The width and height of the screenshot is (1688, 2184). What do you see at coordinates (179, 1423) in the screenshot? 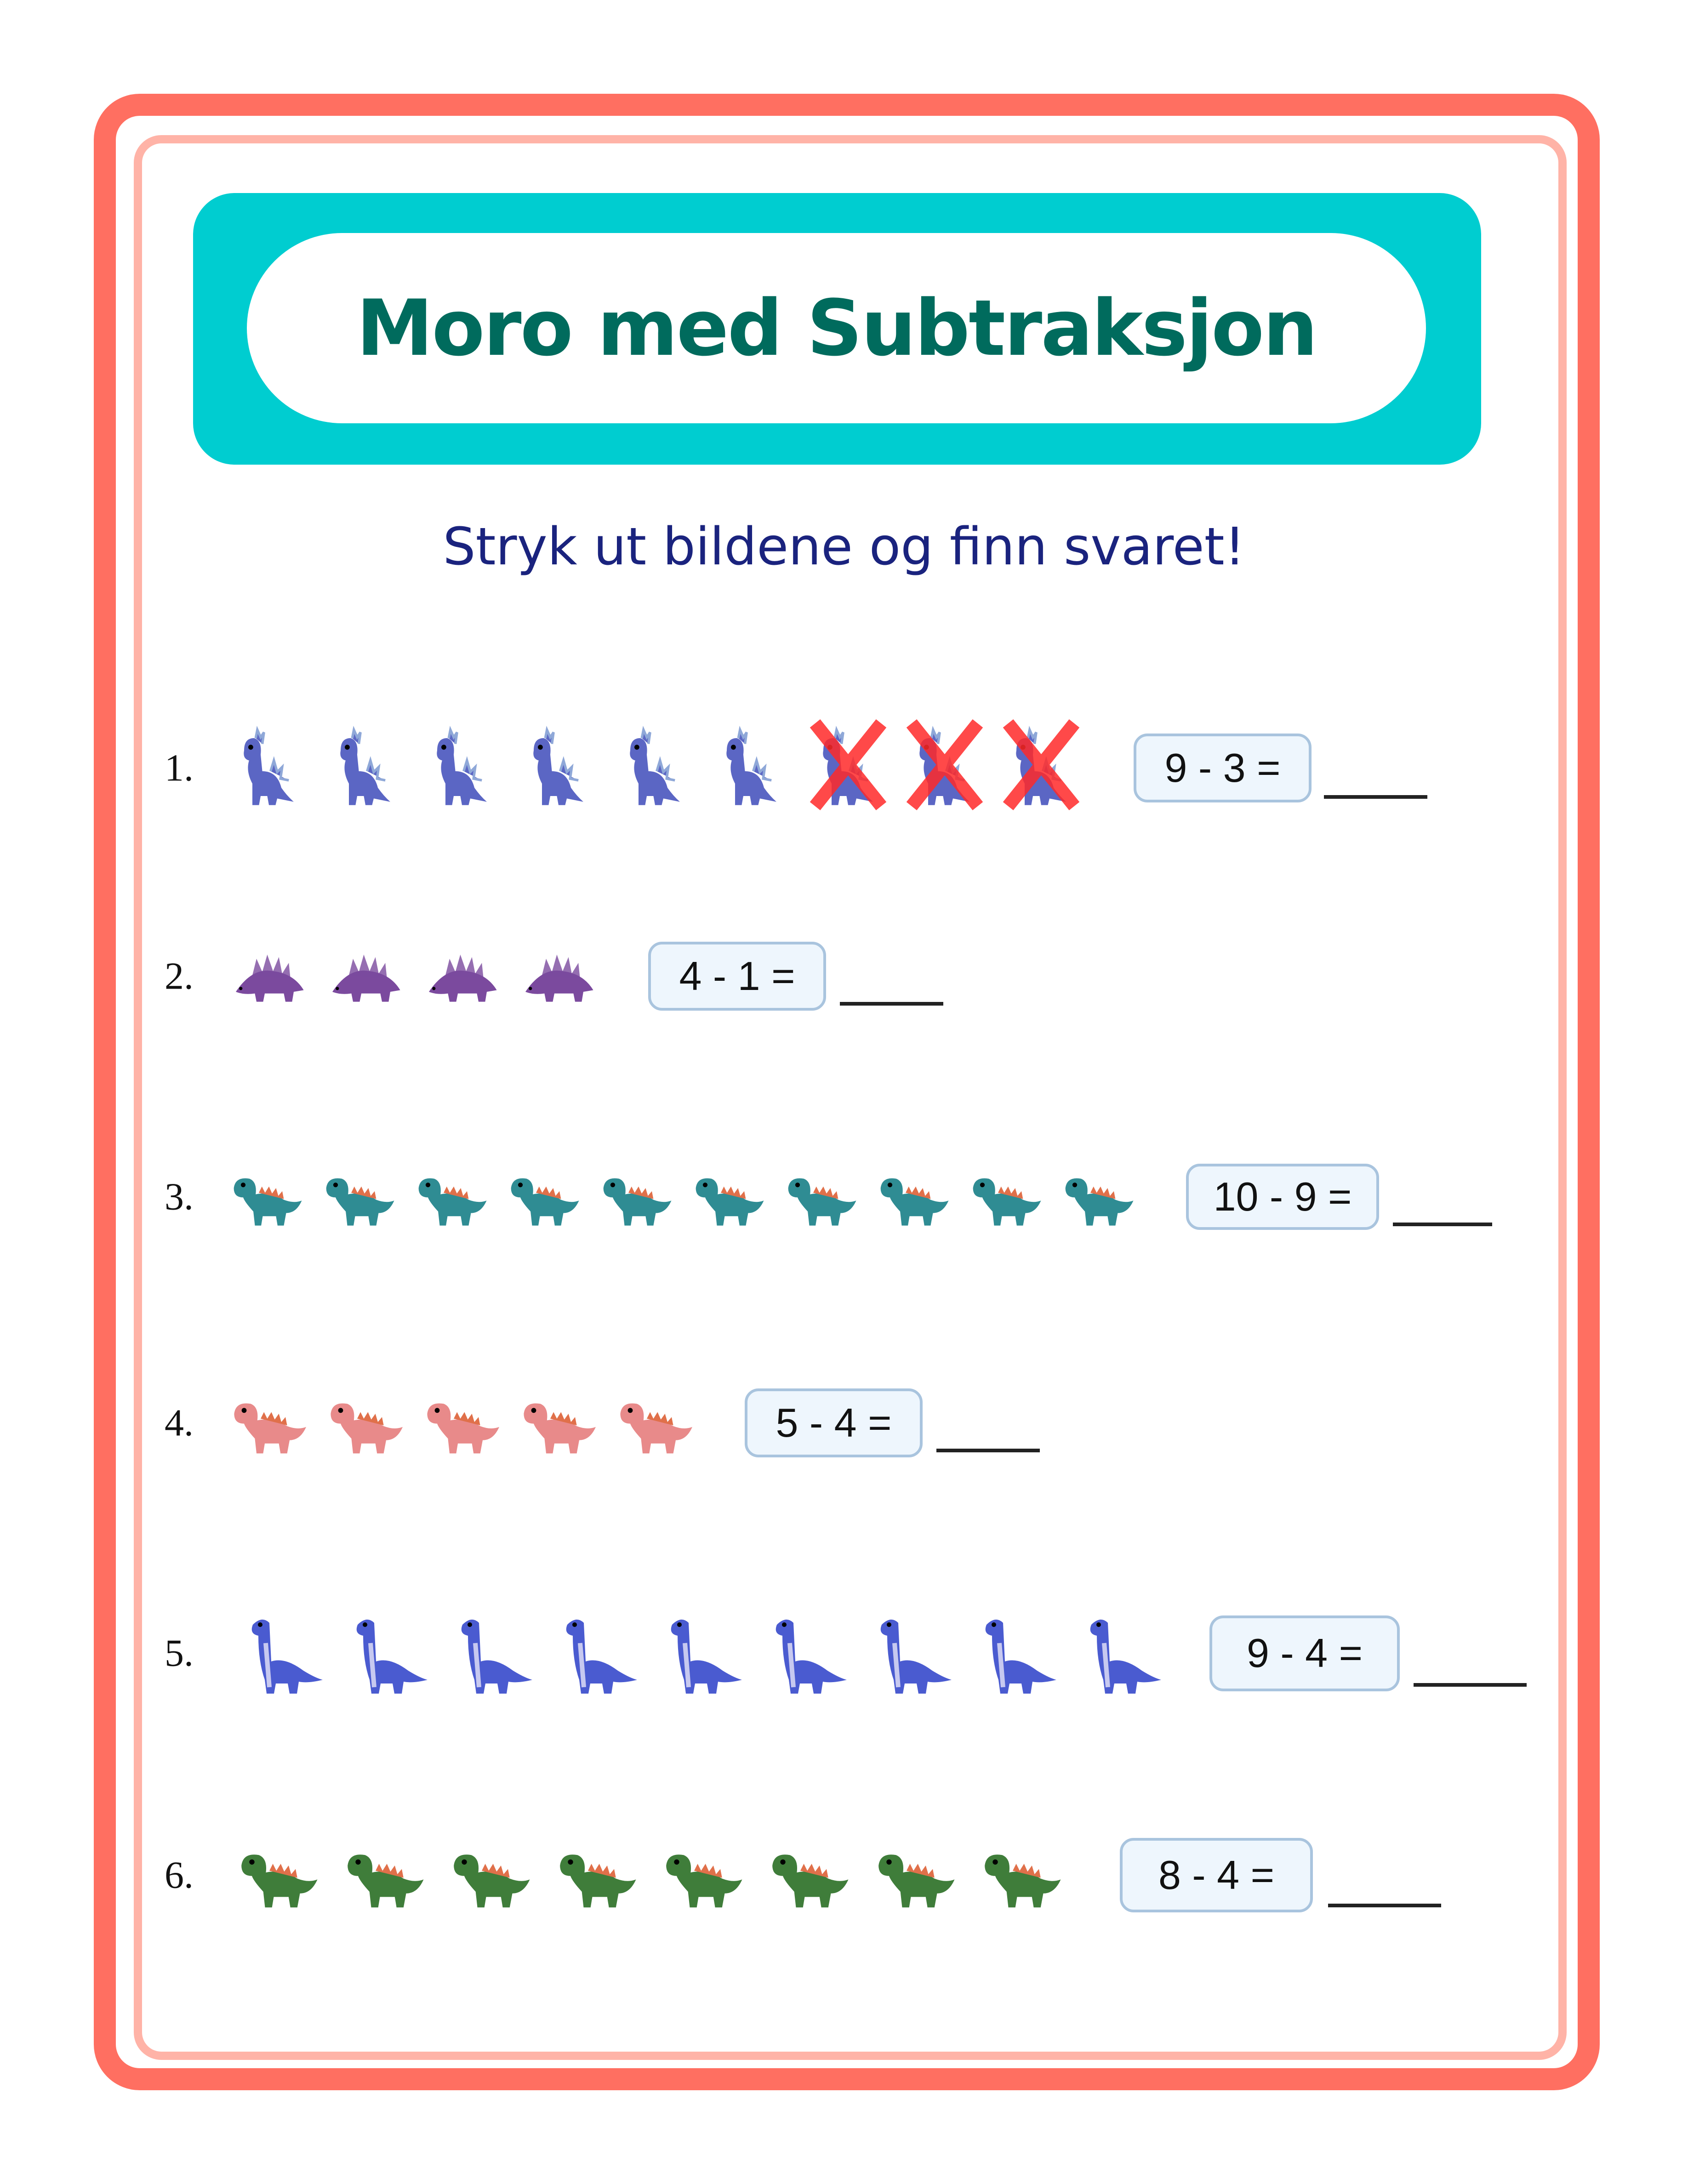
I see `problem-number: 4.` at bounding box center [179, 1423].